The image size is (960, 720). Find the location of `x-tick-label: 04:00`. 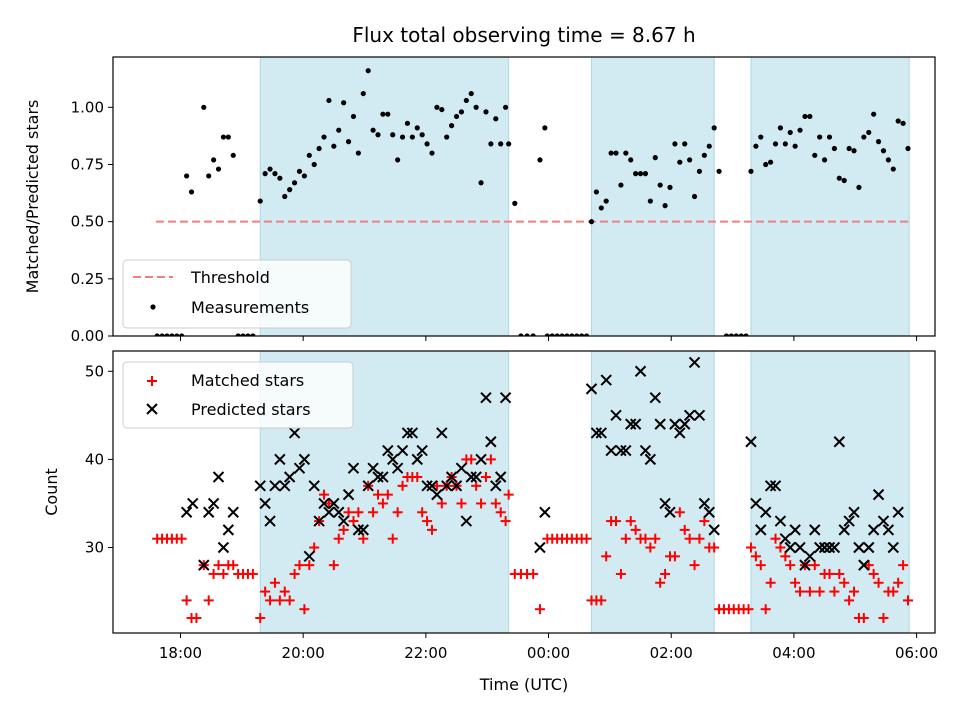

x-tick-label: 04:00 is located at coordinates (793, 653).